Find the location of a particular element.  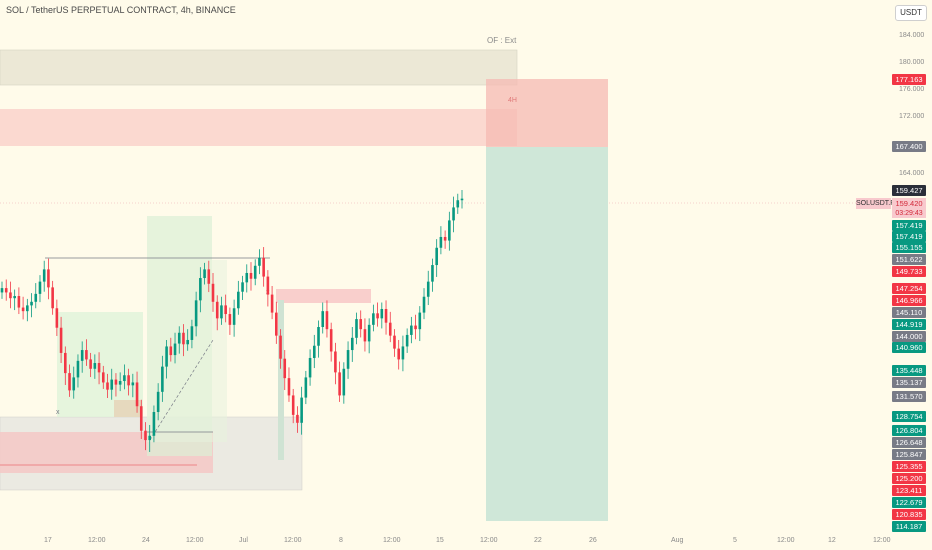

price-badge: 149.733 is located at coordinates (909, 271).